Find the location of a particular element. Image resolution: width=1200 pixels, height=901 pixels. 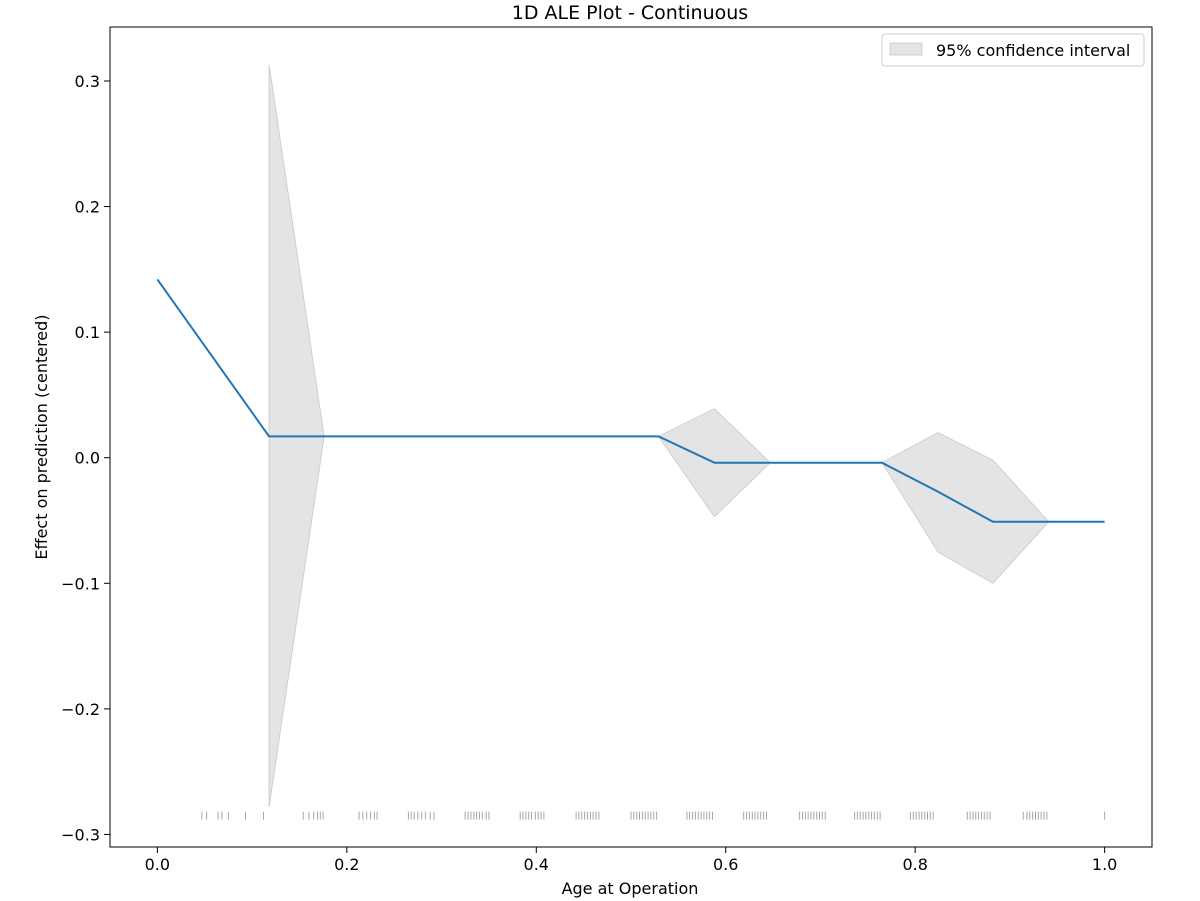

y-tick-label: −0.3 is located at coordinates (80, 834).